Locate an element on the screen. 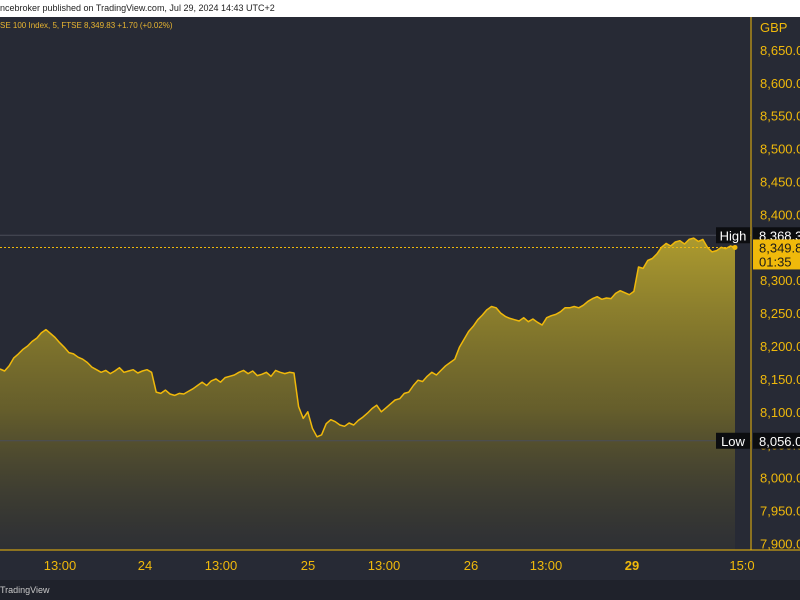 The image size is (800, 600). low-value: 8,056.0 is located at coordinates (779, 441).